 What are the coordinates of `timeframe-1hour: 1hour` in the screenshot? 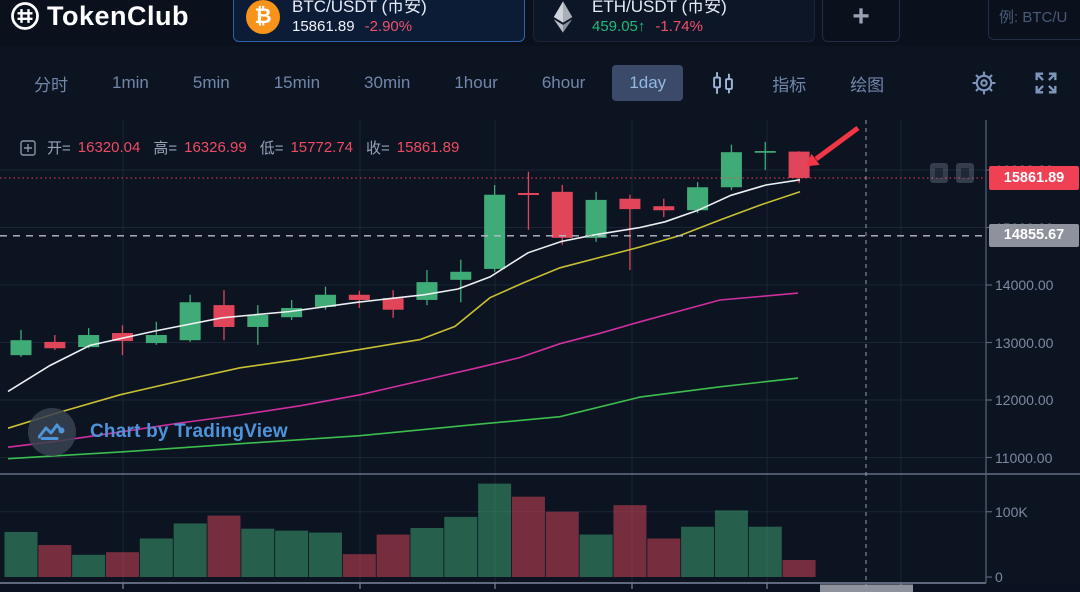 It's located at (476, 82).